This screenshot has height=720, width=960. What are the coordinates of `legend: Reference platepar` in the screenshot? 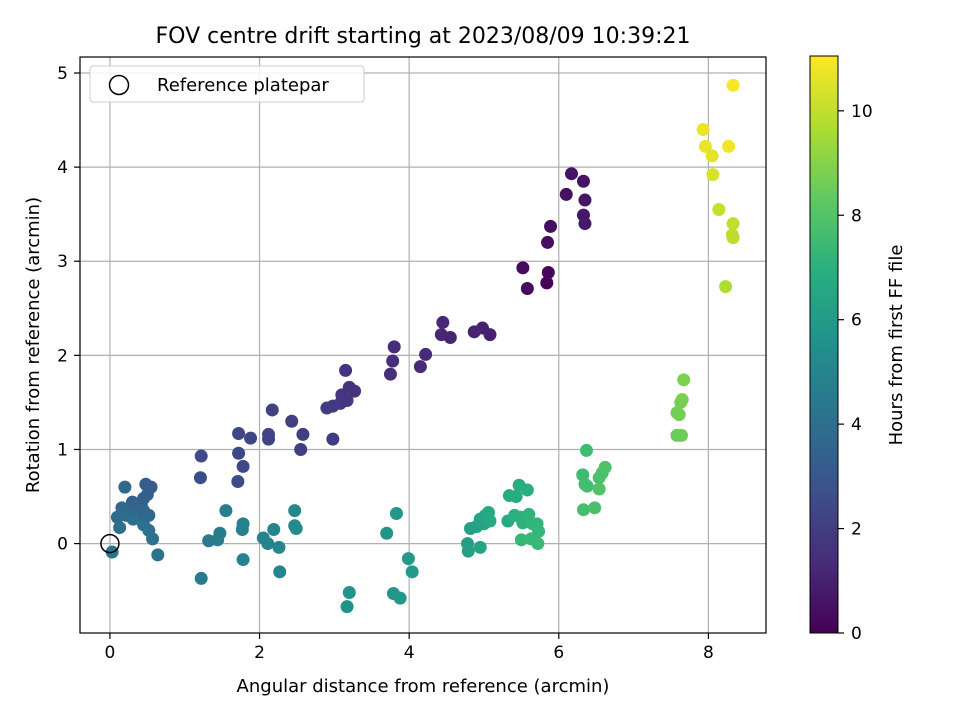 It's located at (227, 84).